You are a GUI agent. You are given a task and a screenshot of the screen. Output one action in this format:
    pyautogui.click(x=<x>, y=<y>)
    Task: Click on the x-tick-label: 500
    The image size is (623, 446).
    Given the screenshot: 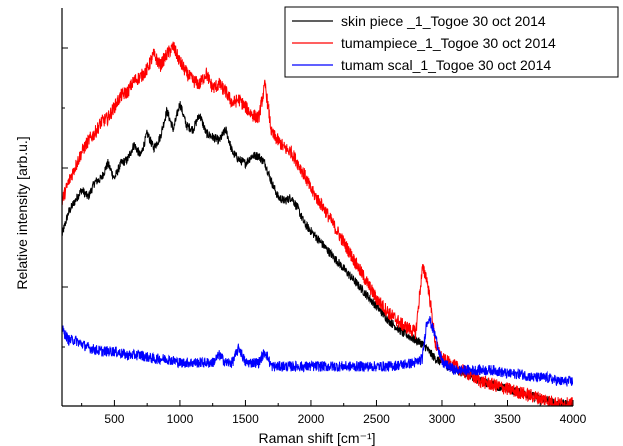 What is the action you would take?
    pyautogui.click(x=114, y=419)
    